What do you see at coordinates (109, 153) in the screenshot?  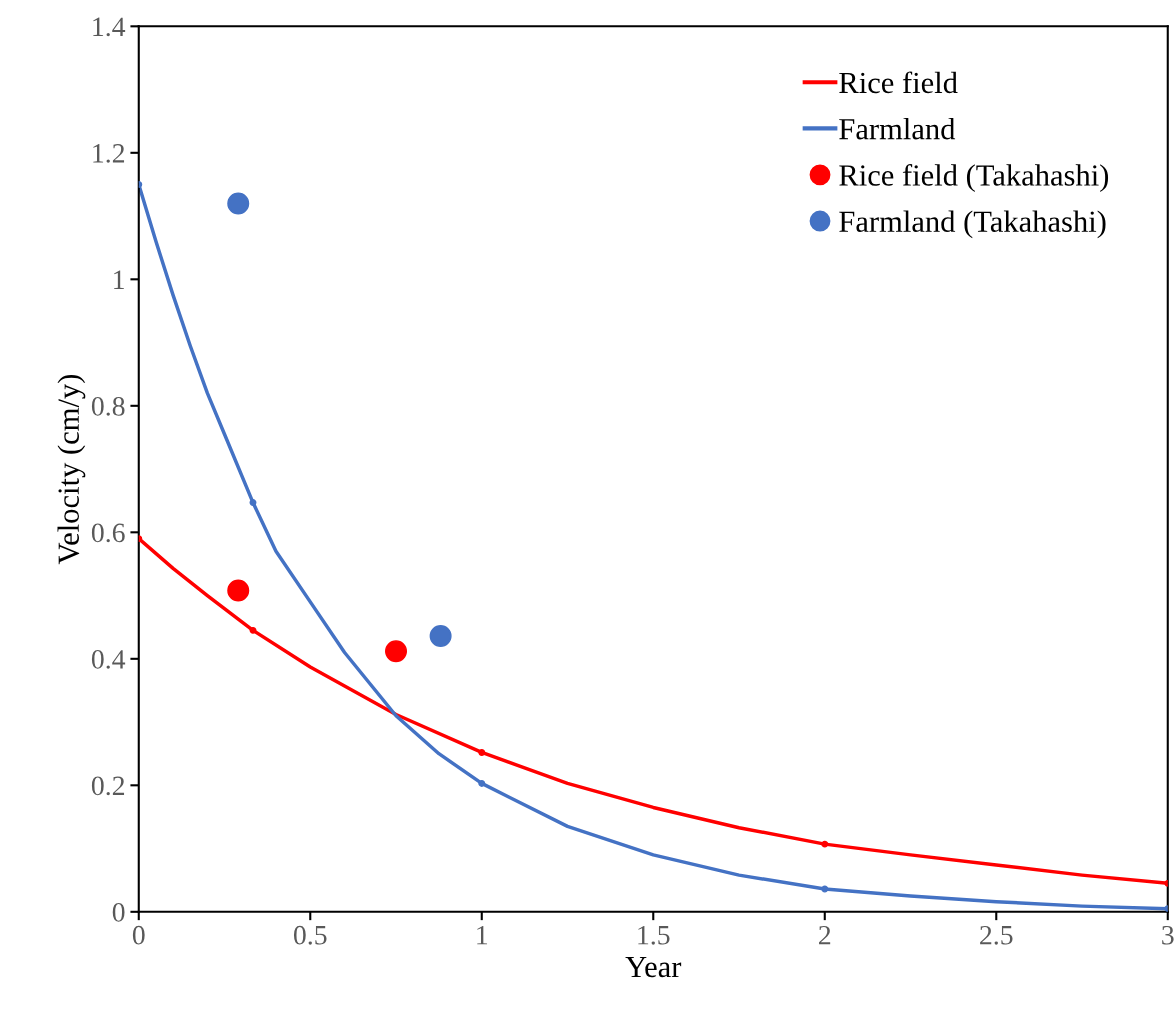 I see `y-tick-label: 1.2` at bounding box center [109, 153].